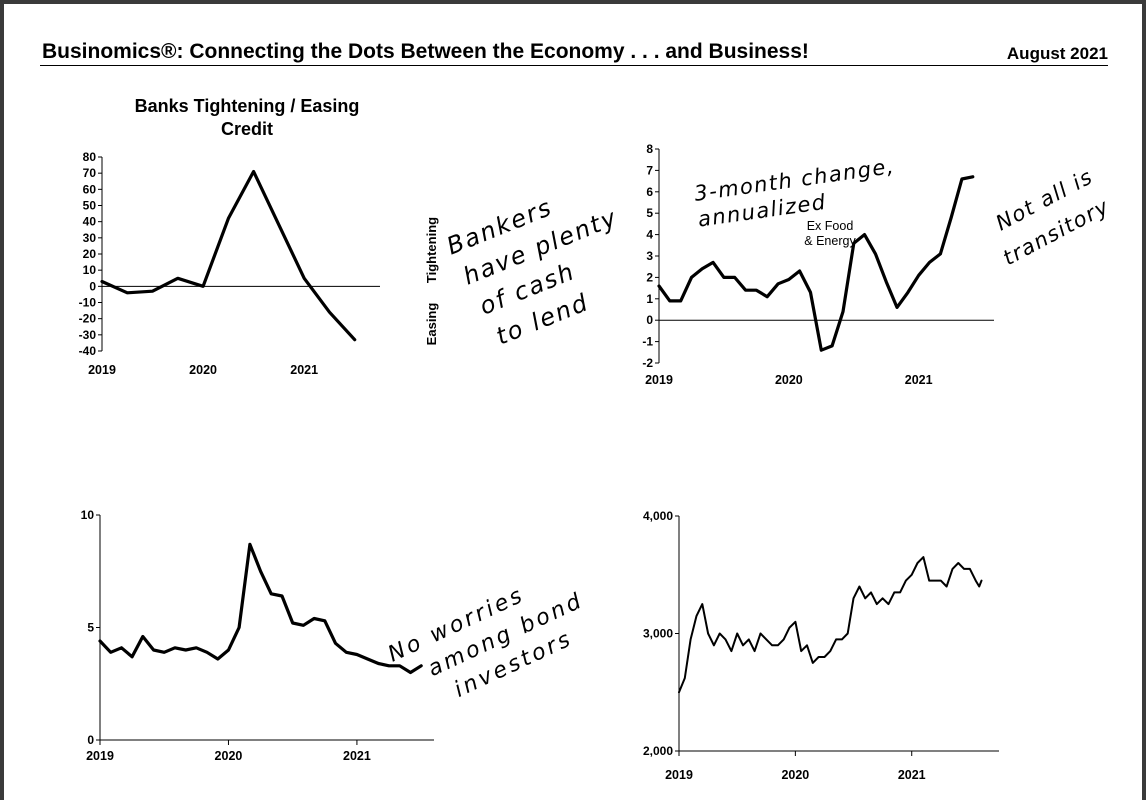 This screenshot has width=1146, height=800. What do you see at coordinates (1057, 53) in the screenshot?
I see `page-date: August 2021` at bounding box center [1057, 53].